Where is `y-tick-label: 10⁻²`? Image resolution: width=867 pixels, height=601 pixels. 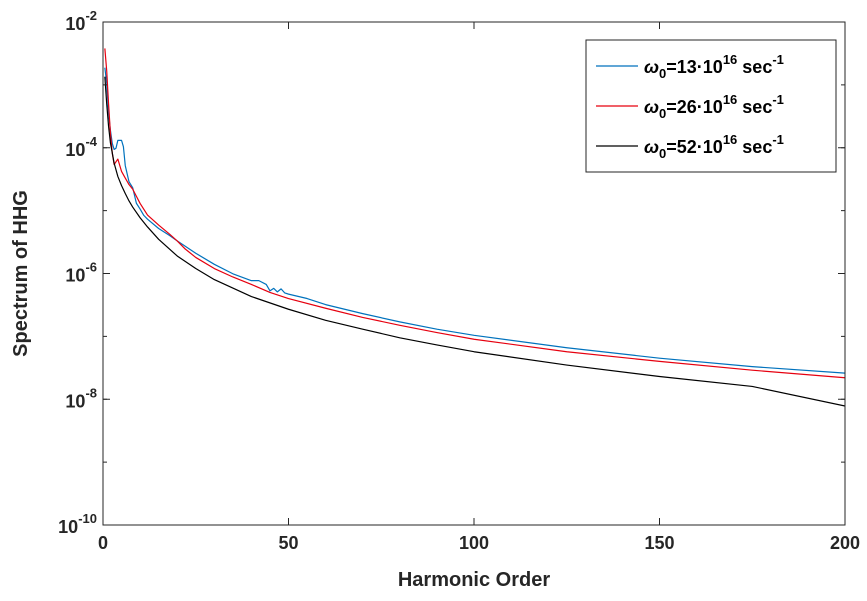
y-tick-label: 10⁻² is located at coordinates (81, 21).